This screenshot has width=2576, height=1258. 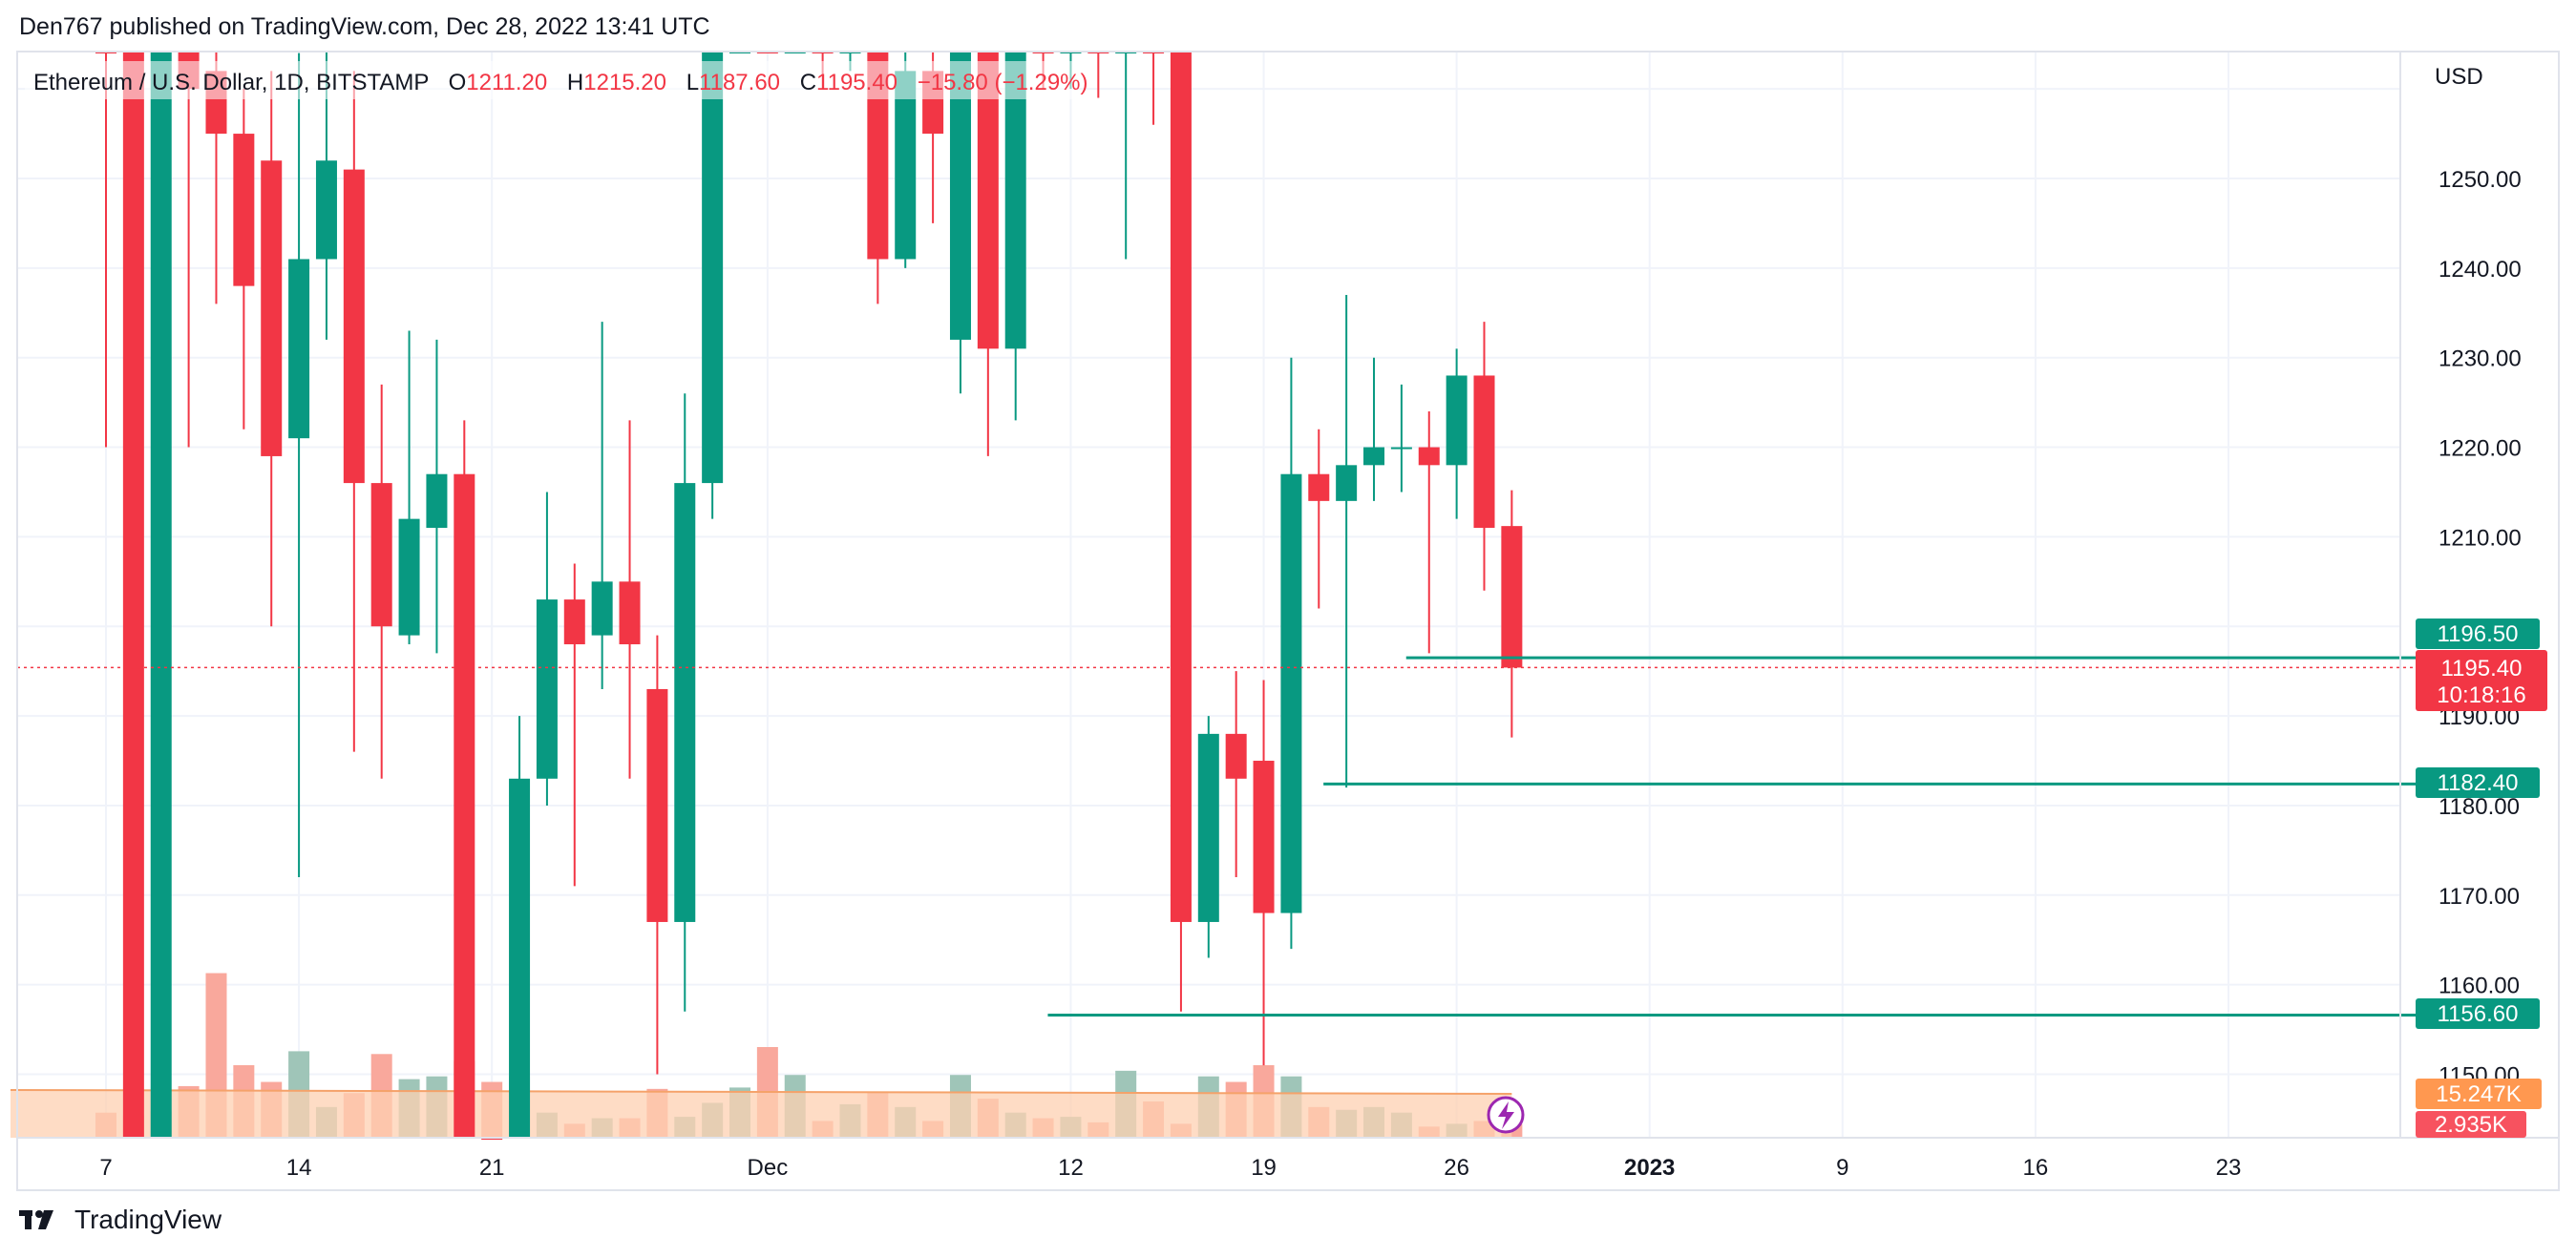 What do you see at coordinates (1003, 83) in the screenshot?
I see `legend-change: −15.80 (−1.29%)` at bounding box center [1003, 83].